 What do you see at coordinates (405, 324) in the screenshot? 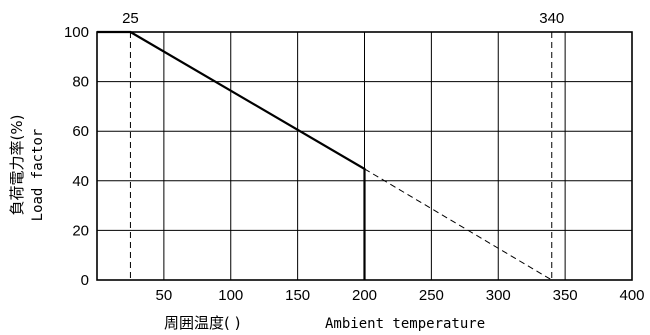
I see `x-axis-title-en: Ambient temperature` at bounding box center [405, 324].